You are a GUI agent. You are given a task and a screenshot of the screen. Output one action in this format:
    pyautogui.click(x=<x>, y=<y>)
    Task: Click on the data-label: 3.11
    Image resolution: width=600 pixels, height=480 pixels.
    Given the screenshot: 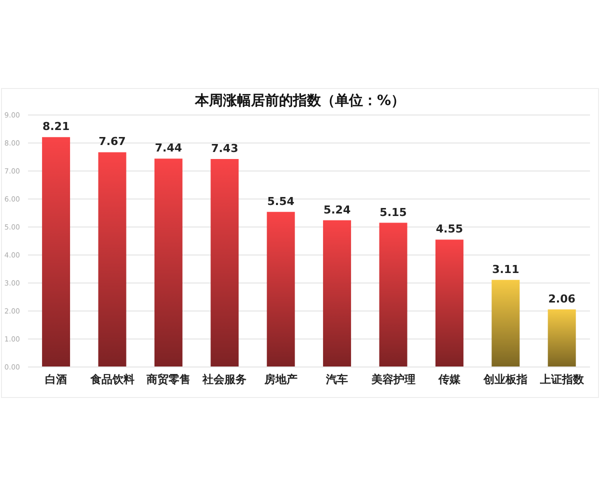 What is the action you would take?
    pyautogui.click(x=506, y=269)
    